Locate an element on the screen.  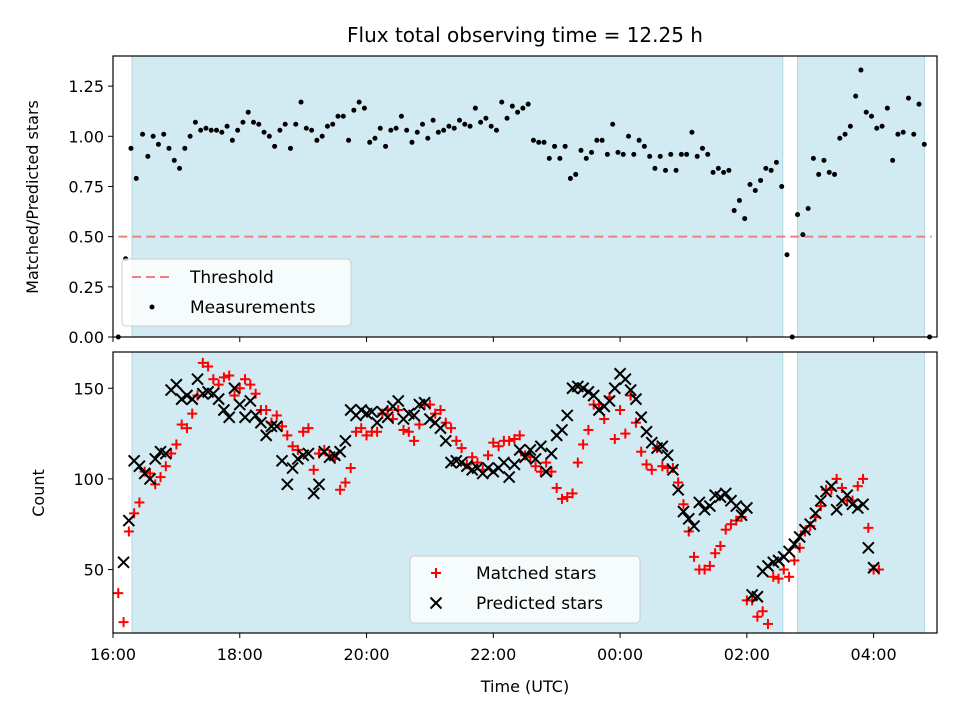
legend-threshold-label: Threshold is located at coordinates (231, 278).